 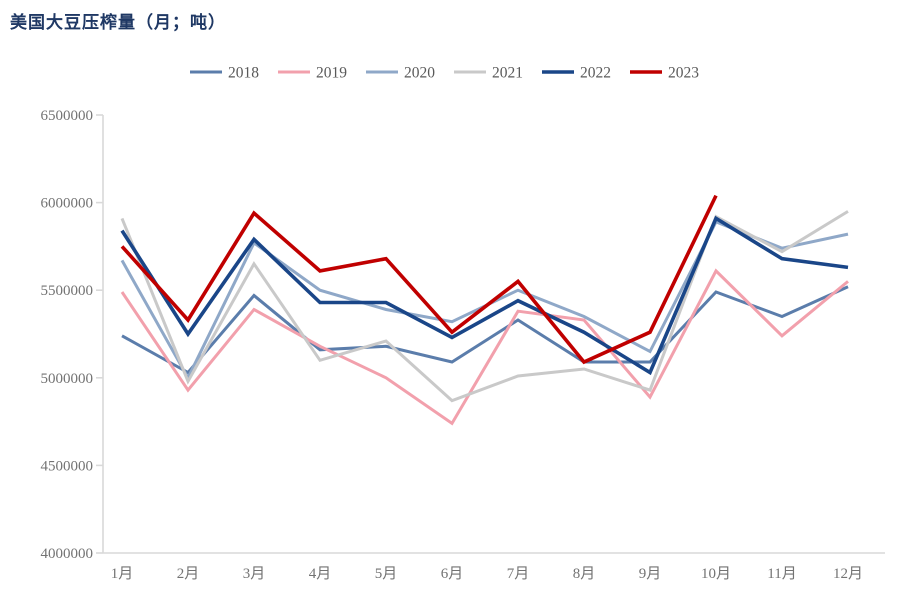 I want to click on legend-label-2022: 2022, so click(x=595, y=73).